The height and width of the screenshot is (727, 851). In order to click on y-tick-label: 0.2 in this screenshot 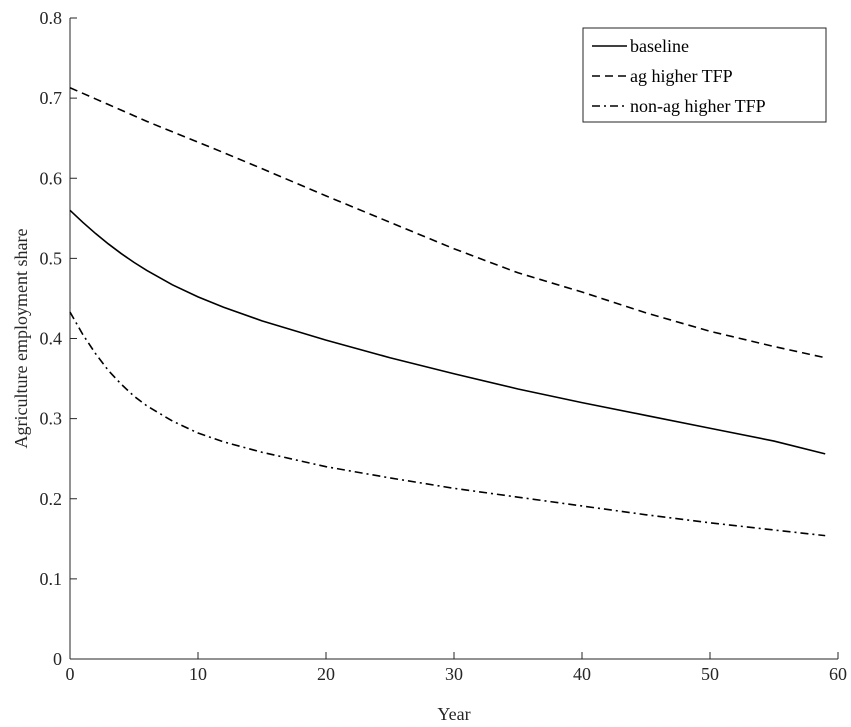, I will do `click(51, 499)`.